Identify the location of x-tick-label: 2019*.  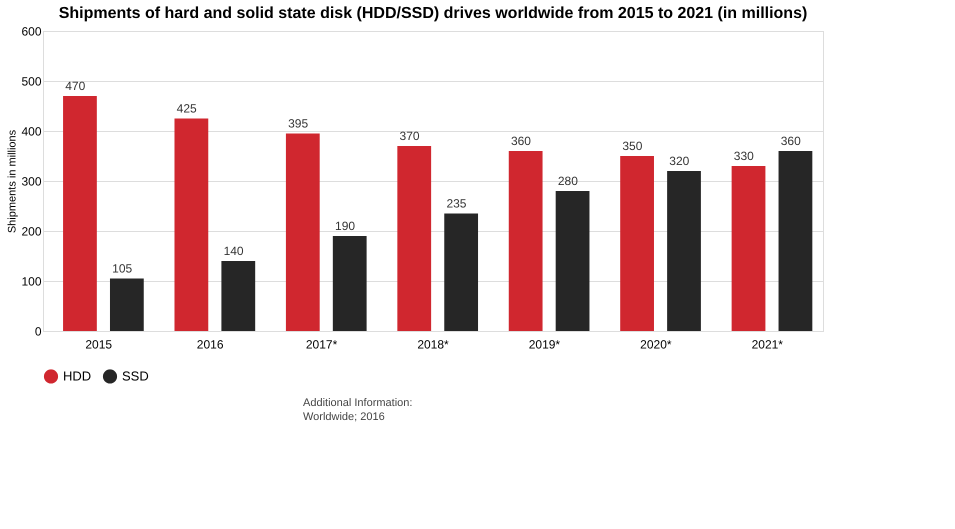
(544, 345).